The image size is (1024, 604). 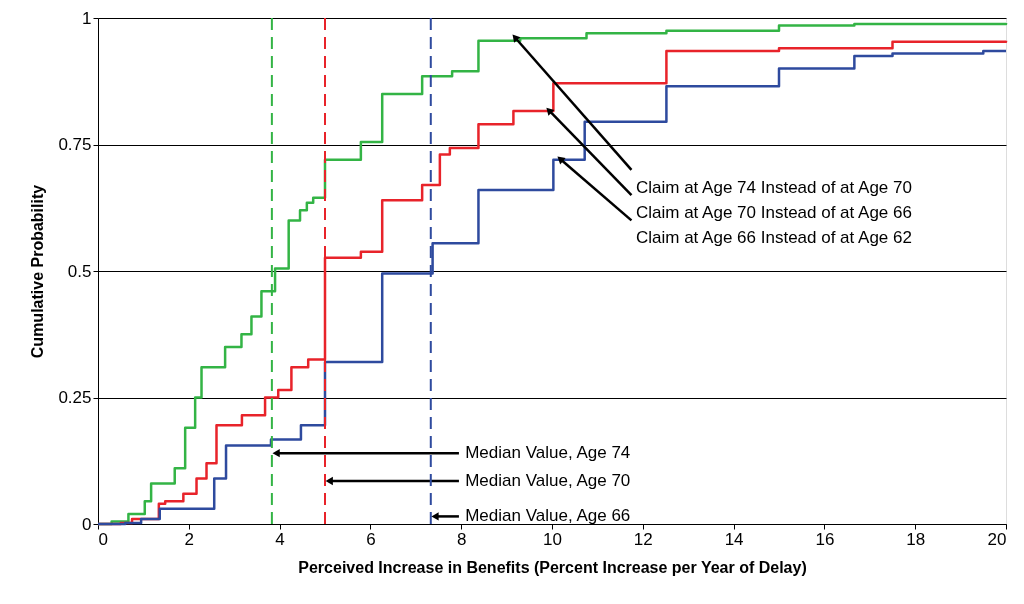 I want to click on y-tick-label: 0.5, so click(x=79, y=271).